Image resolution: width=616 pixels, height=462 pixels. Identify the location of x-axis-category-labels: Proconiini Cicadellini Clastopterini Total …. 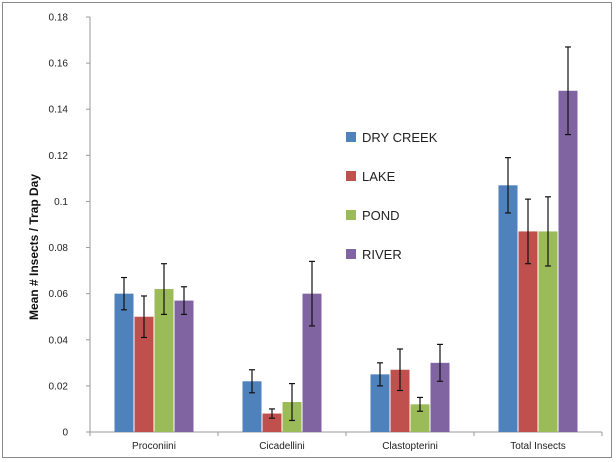
(349, 446).